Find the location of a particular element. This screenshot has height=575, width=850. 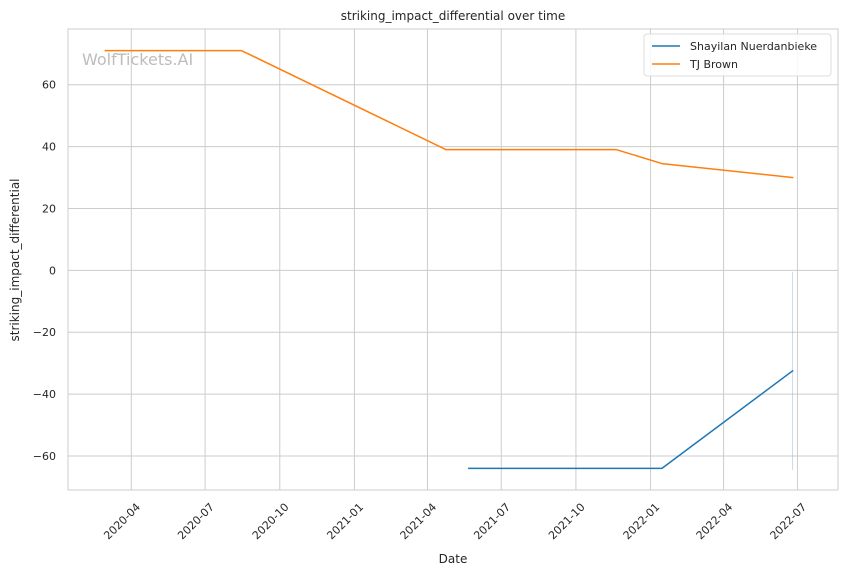

y-axis-title: striking_impact_differential is located at coordinates (15, 259).